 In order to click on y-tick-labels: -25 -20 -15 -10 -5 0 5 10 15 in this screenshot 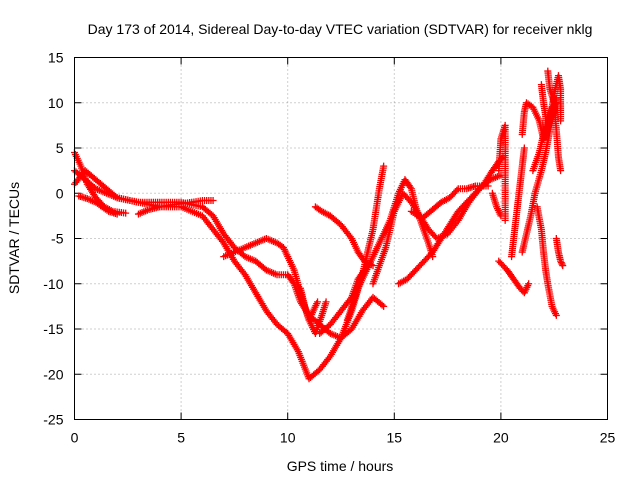, I will do `click(53, 239)`.